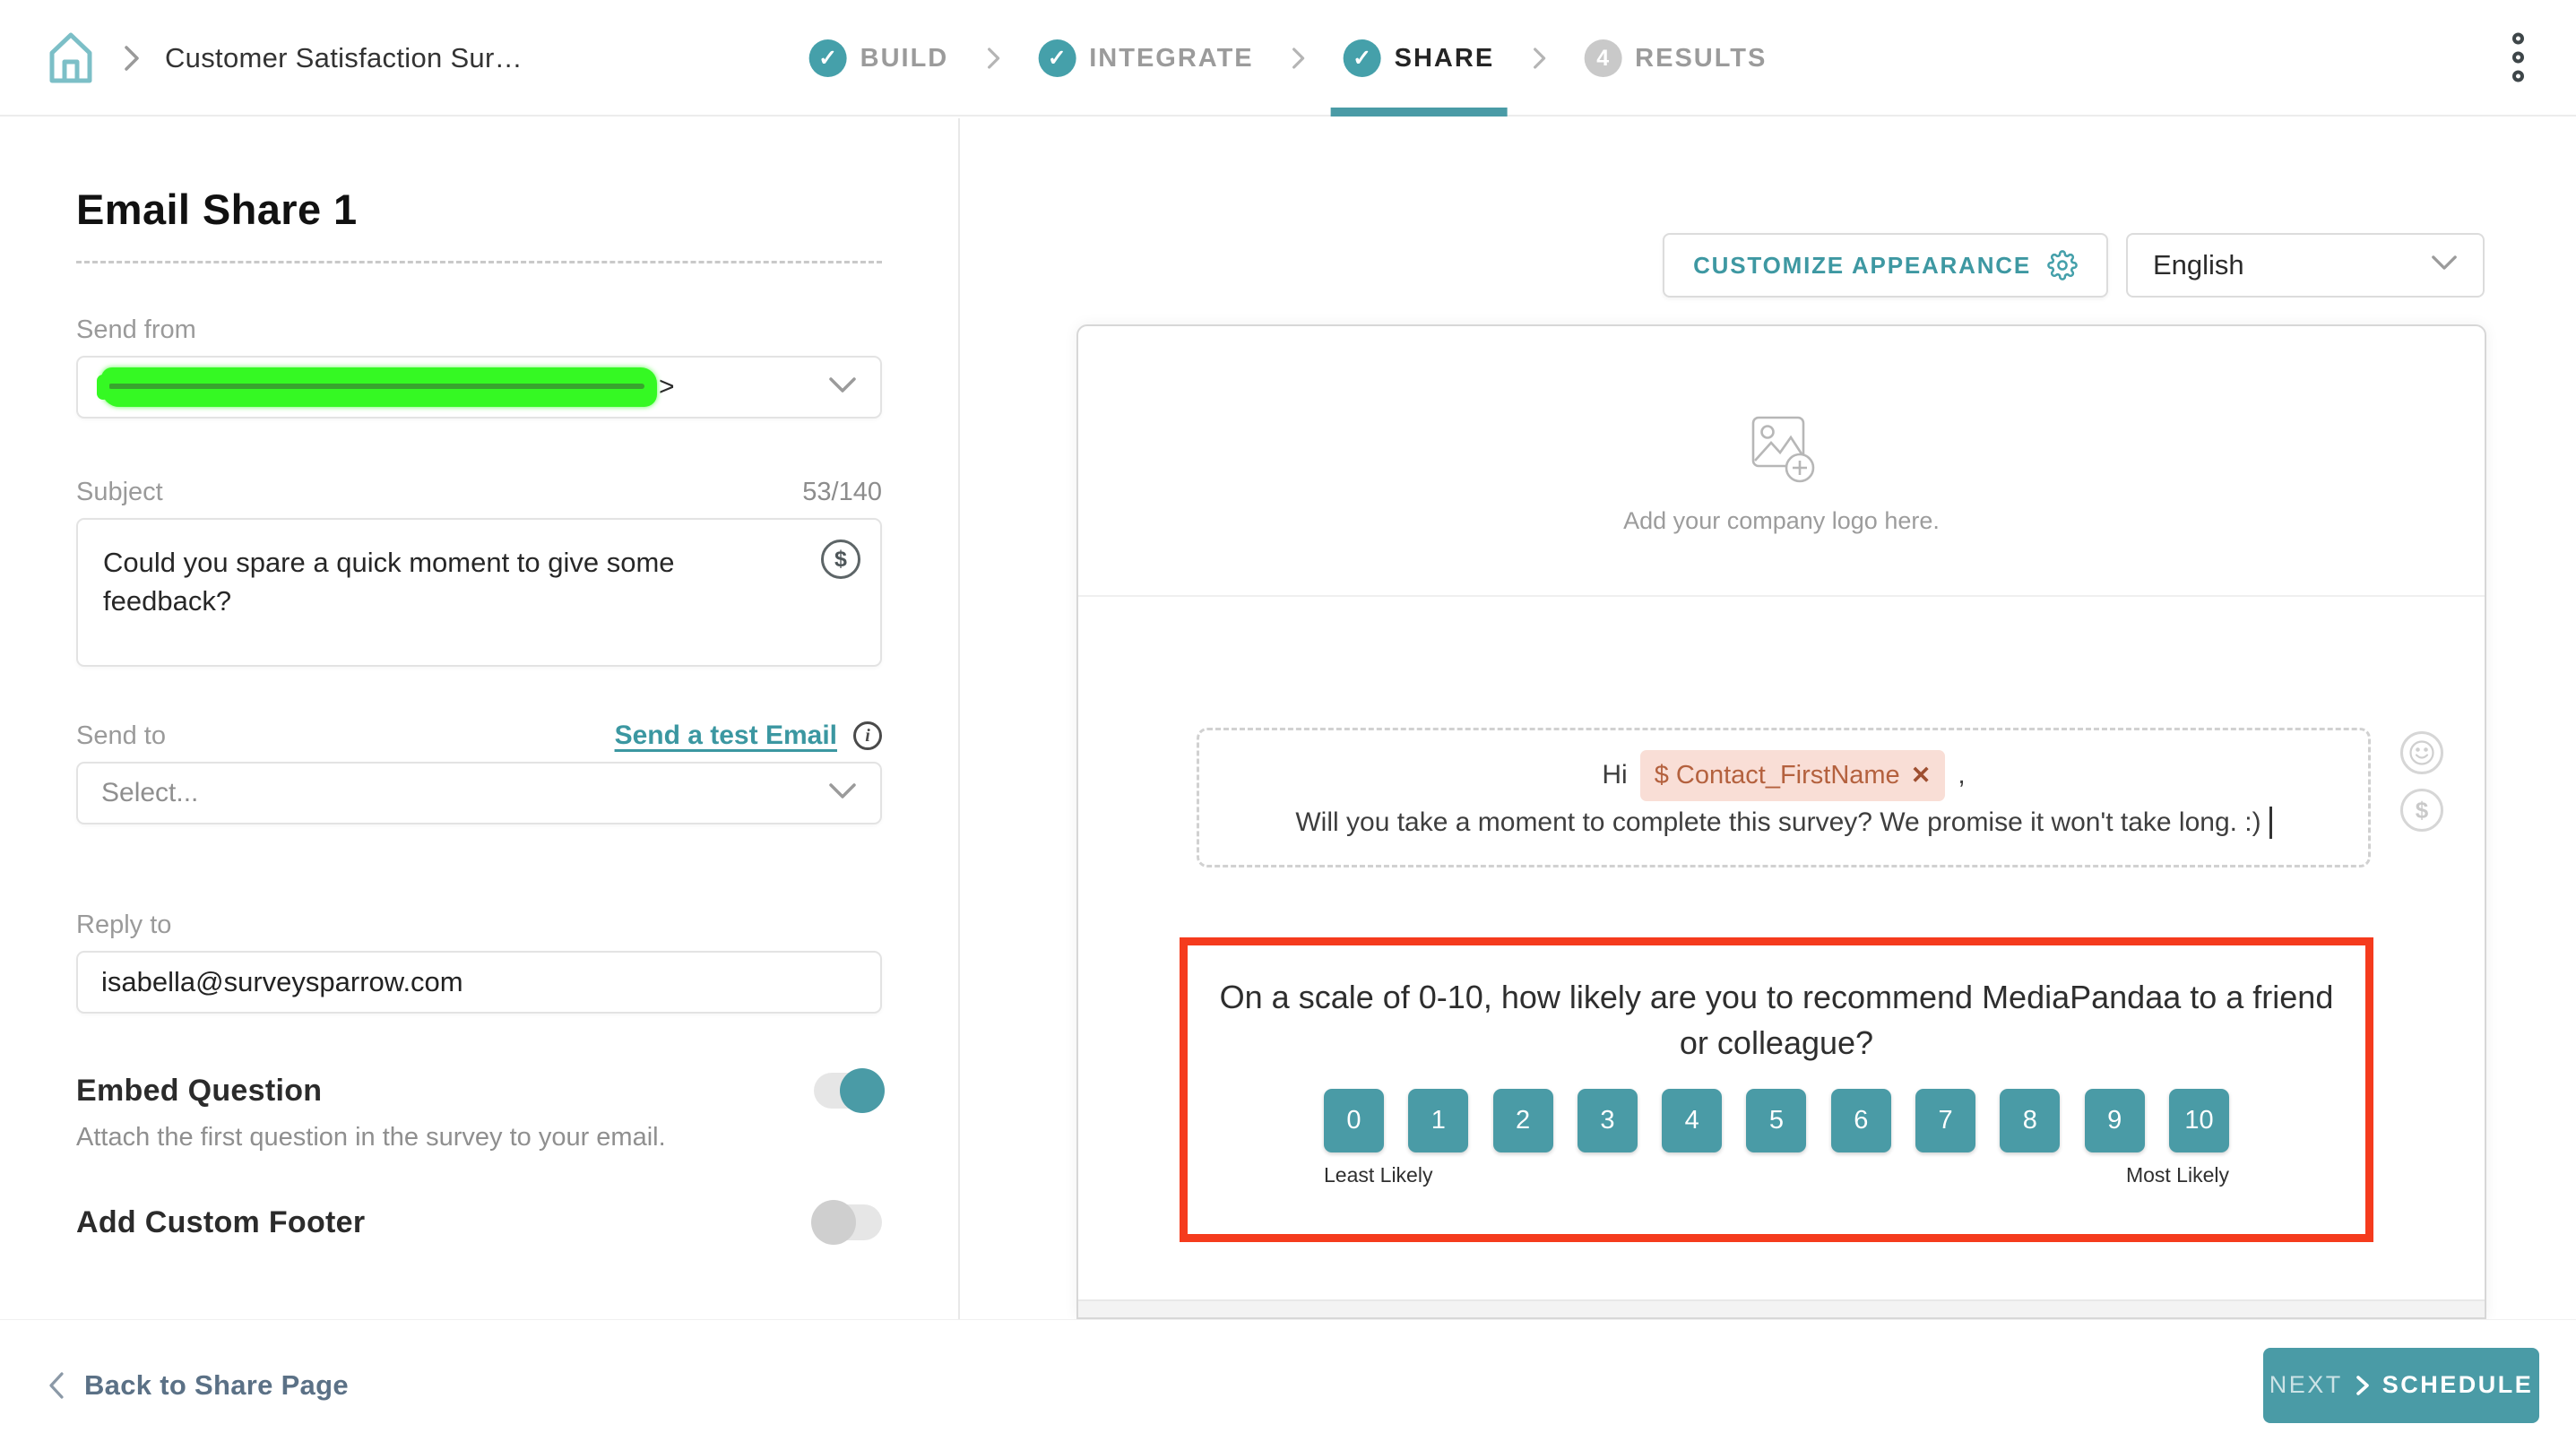 The image size is (2576, 1450). I want to click on gear-icon, so click(2062, 265).